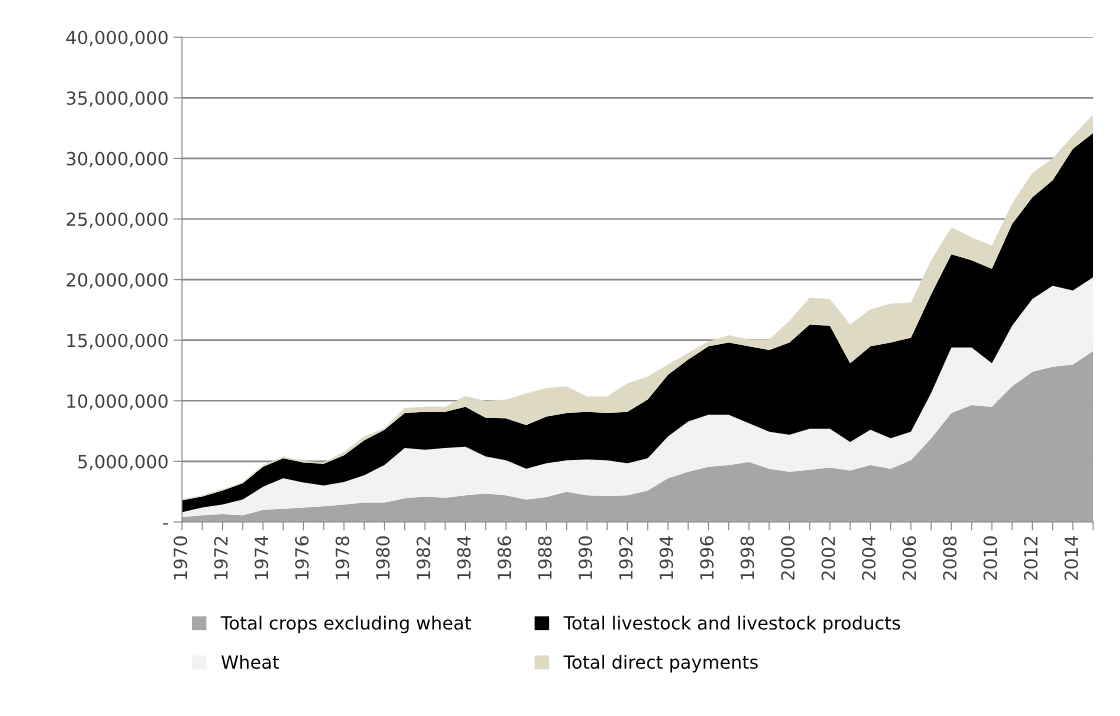 This screenshot has height=716, width=1120. I want to click on y-tick-label: 35,000,000, so click(117, 99).